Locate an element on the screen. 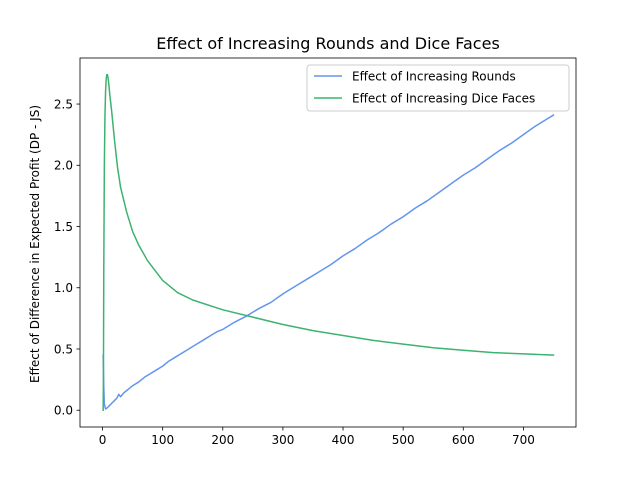 The height and width of the screenshot is (484, 640). legend-box is located at coordinates (438, 88).